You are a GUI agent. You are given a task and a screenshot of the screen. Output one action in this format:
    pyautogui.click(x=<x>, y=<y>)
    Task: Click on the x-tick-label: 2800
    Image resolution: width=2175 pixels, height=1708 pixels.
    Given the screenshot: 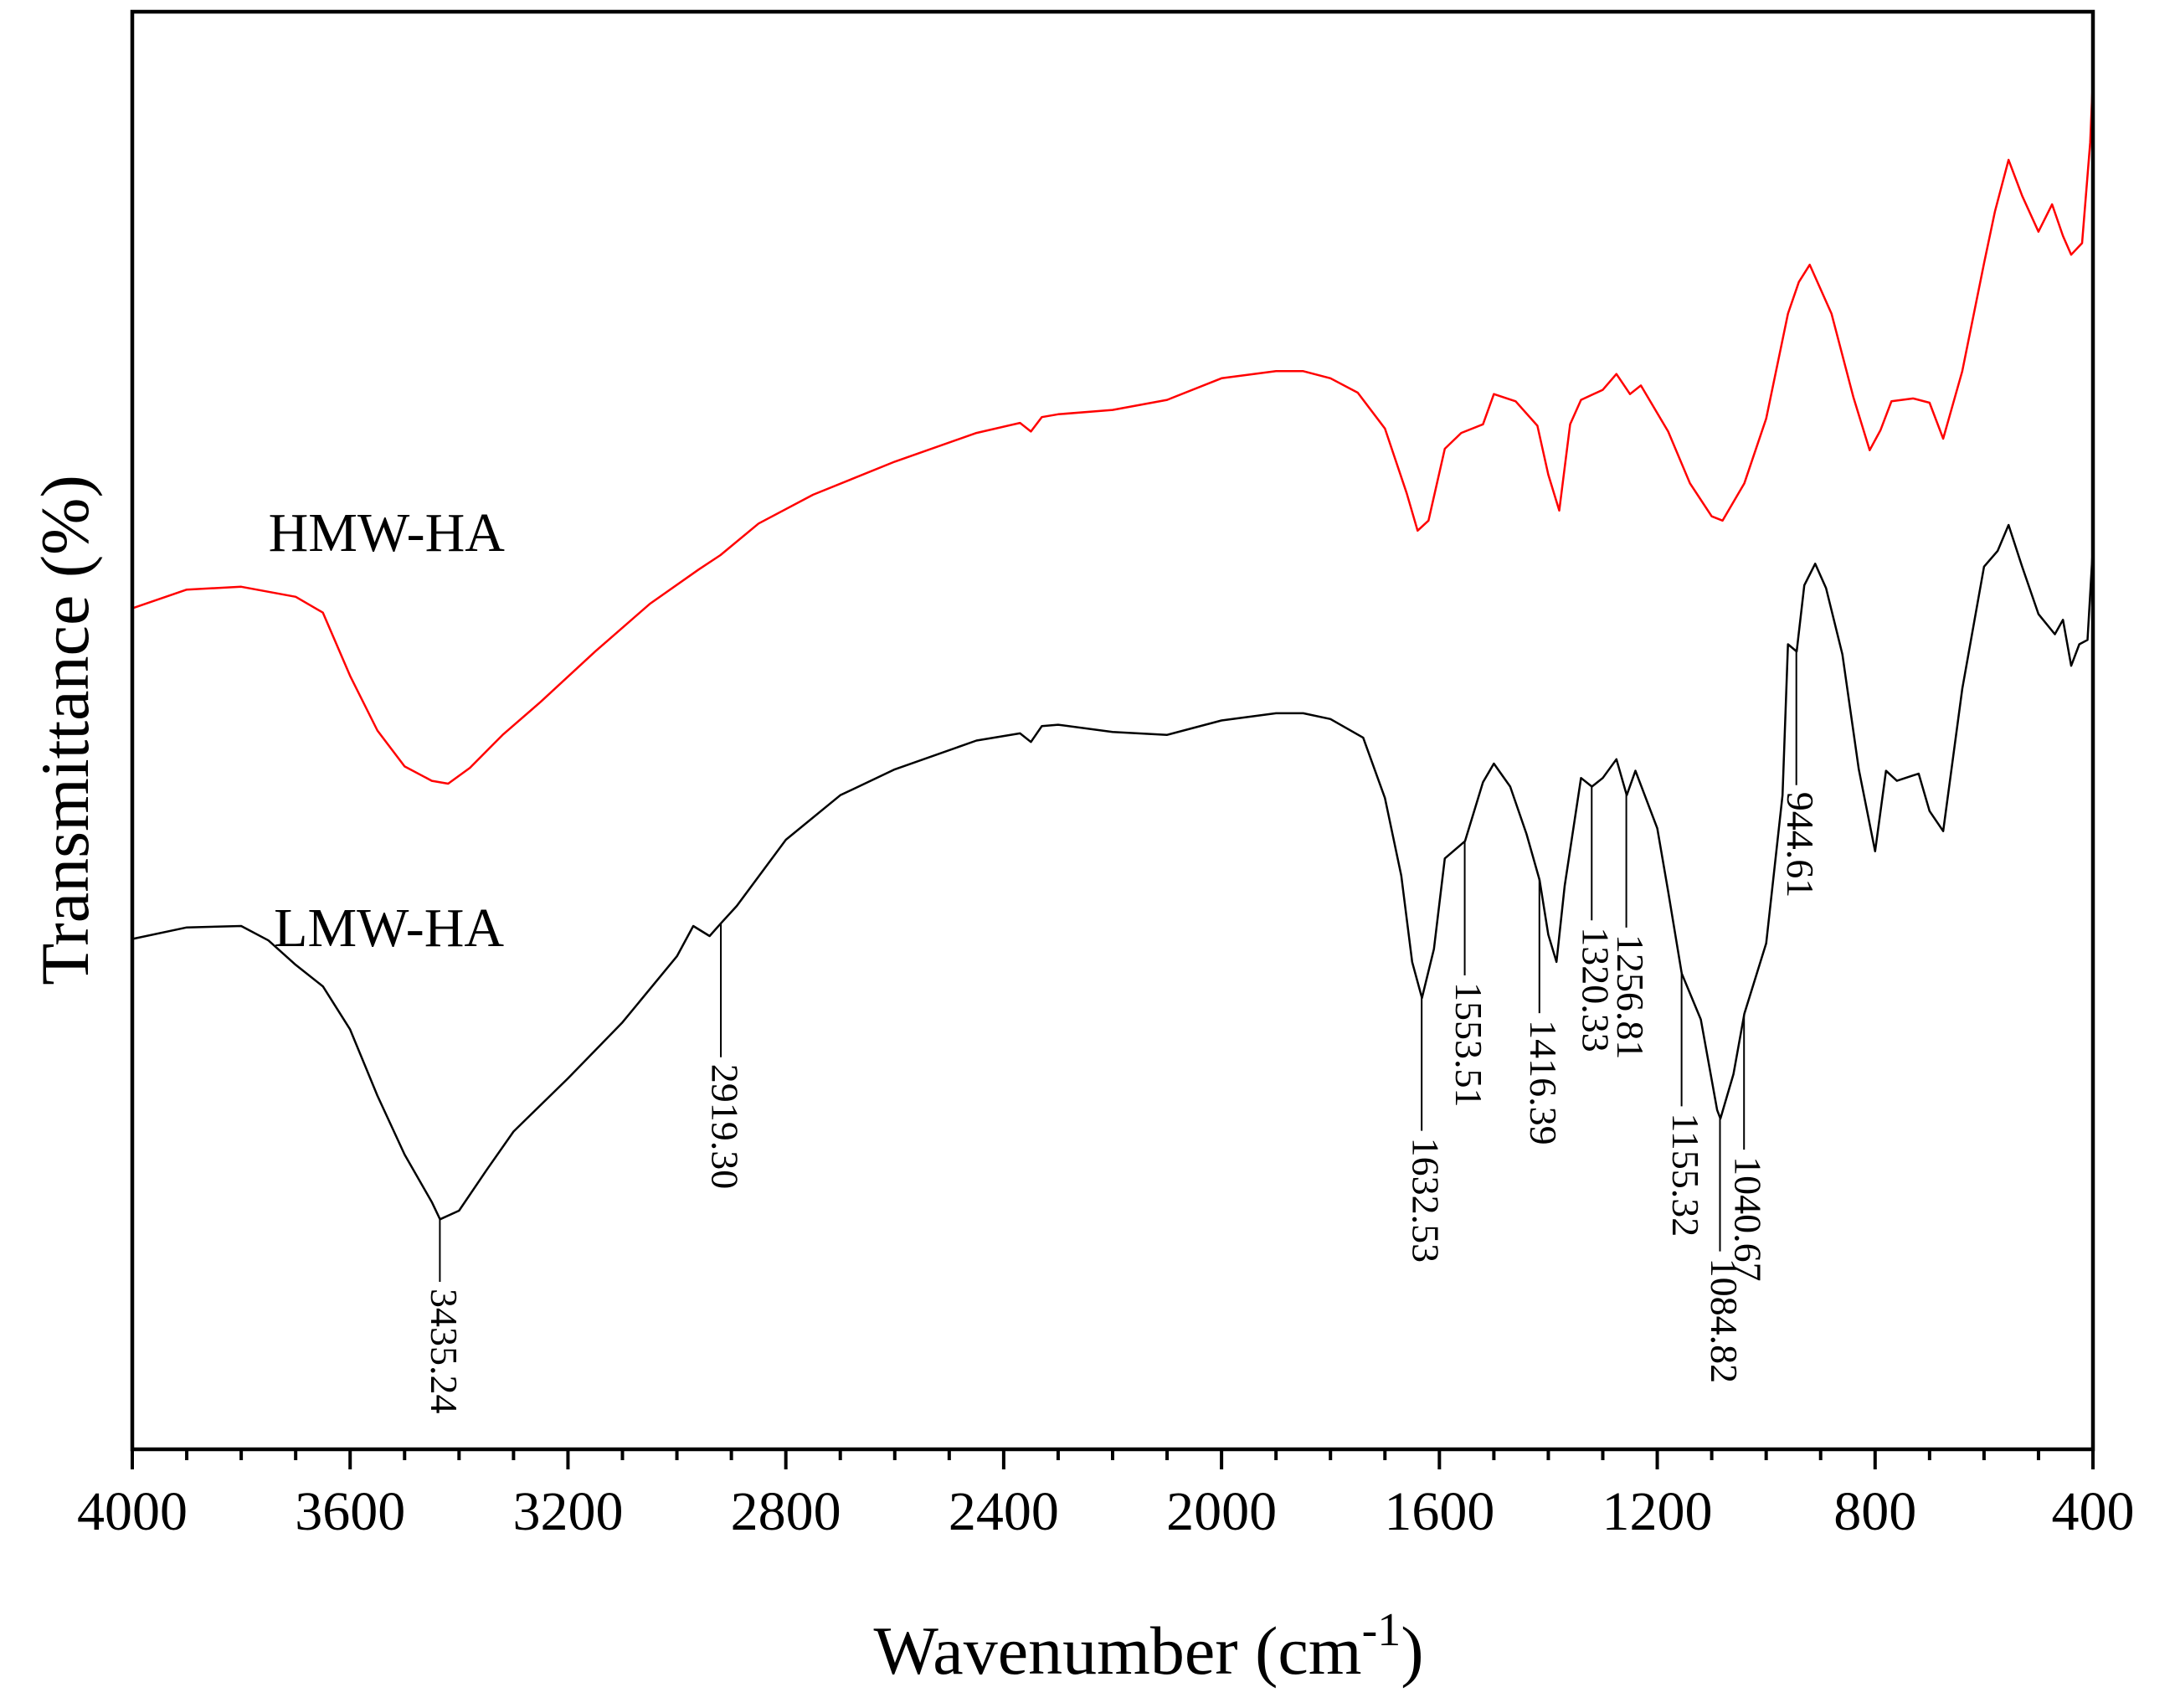 What is the action you would take?
    pyautogui.click(x=786, y=1511)
    